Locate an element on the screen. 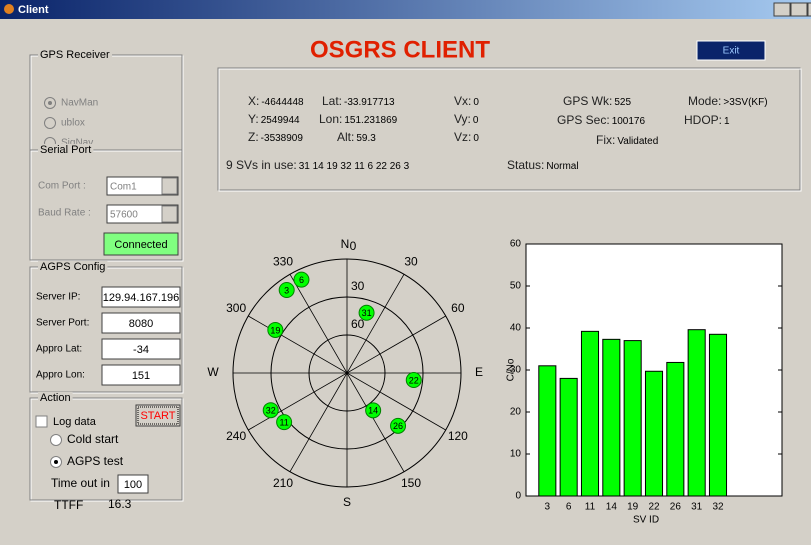  info-item: Vy: 0 is located at coordinates (466, 119).